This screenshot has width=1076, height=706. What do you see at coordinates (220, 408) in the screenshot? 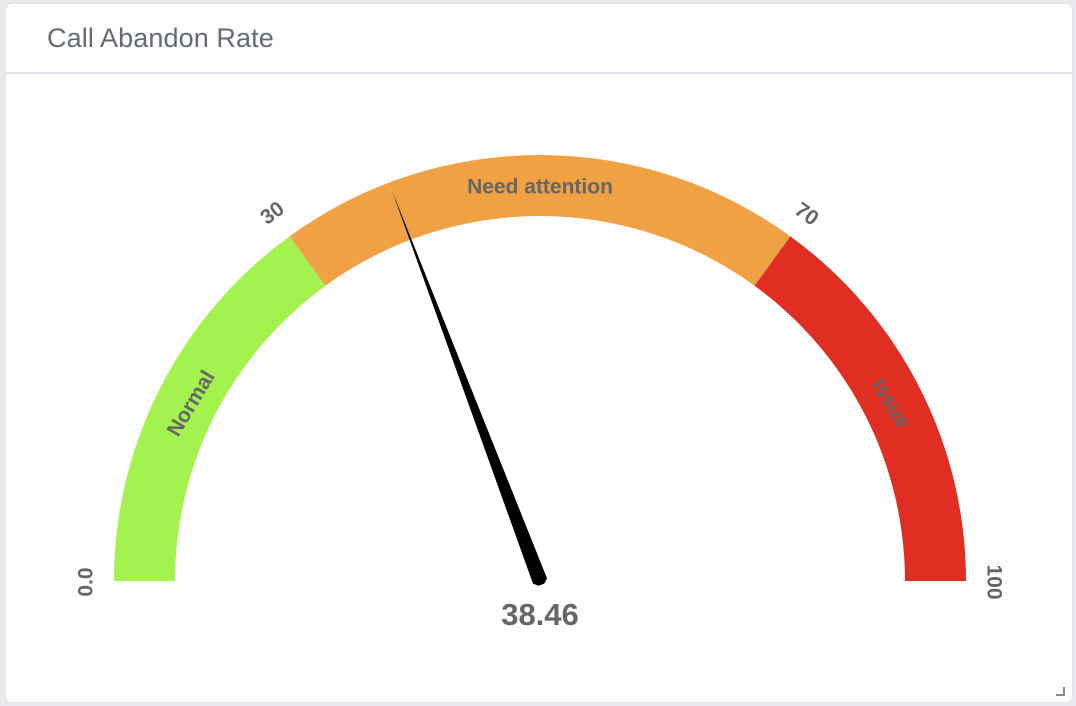
I see `gauge-band-normal` at bounding box center [220, 408].